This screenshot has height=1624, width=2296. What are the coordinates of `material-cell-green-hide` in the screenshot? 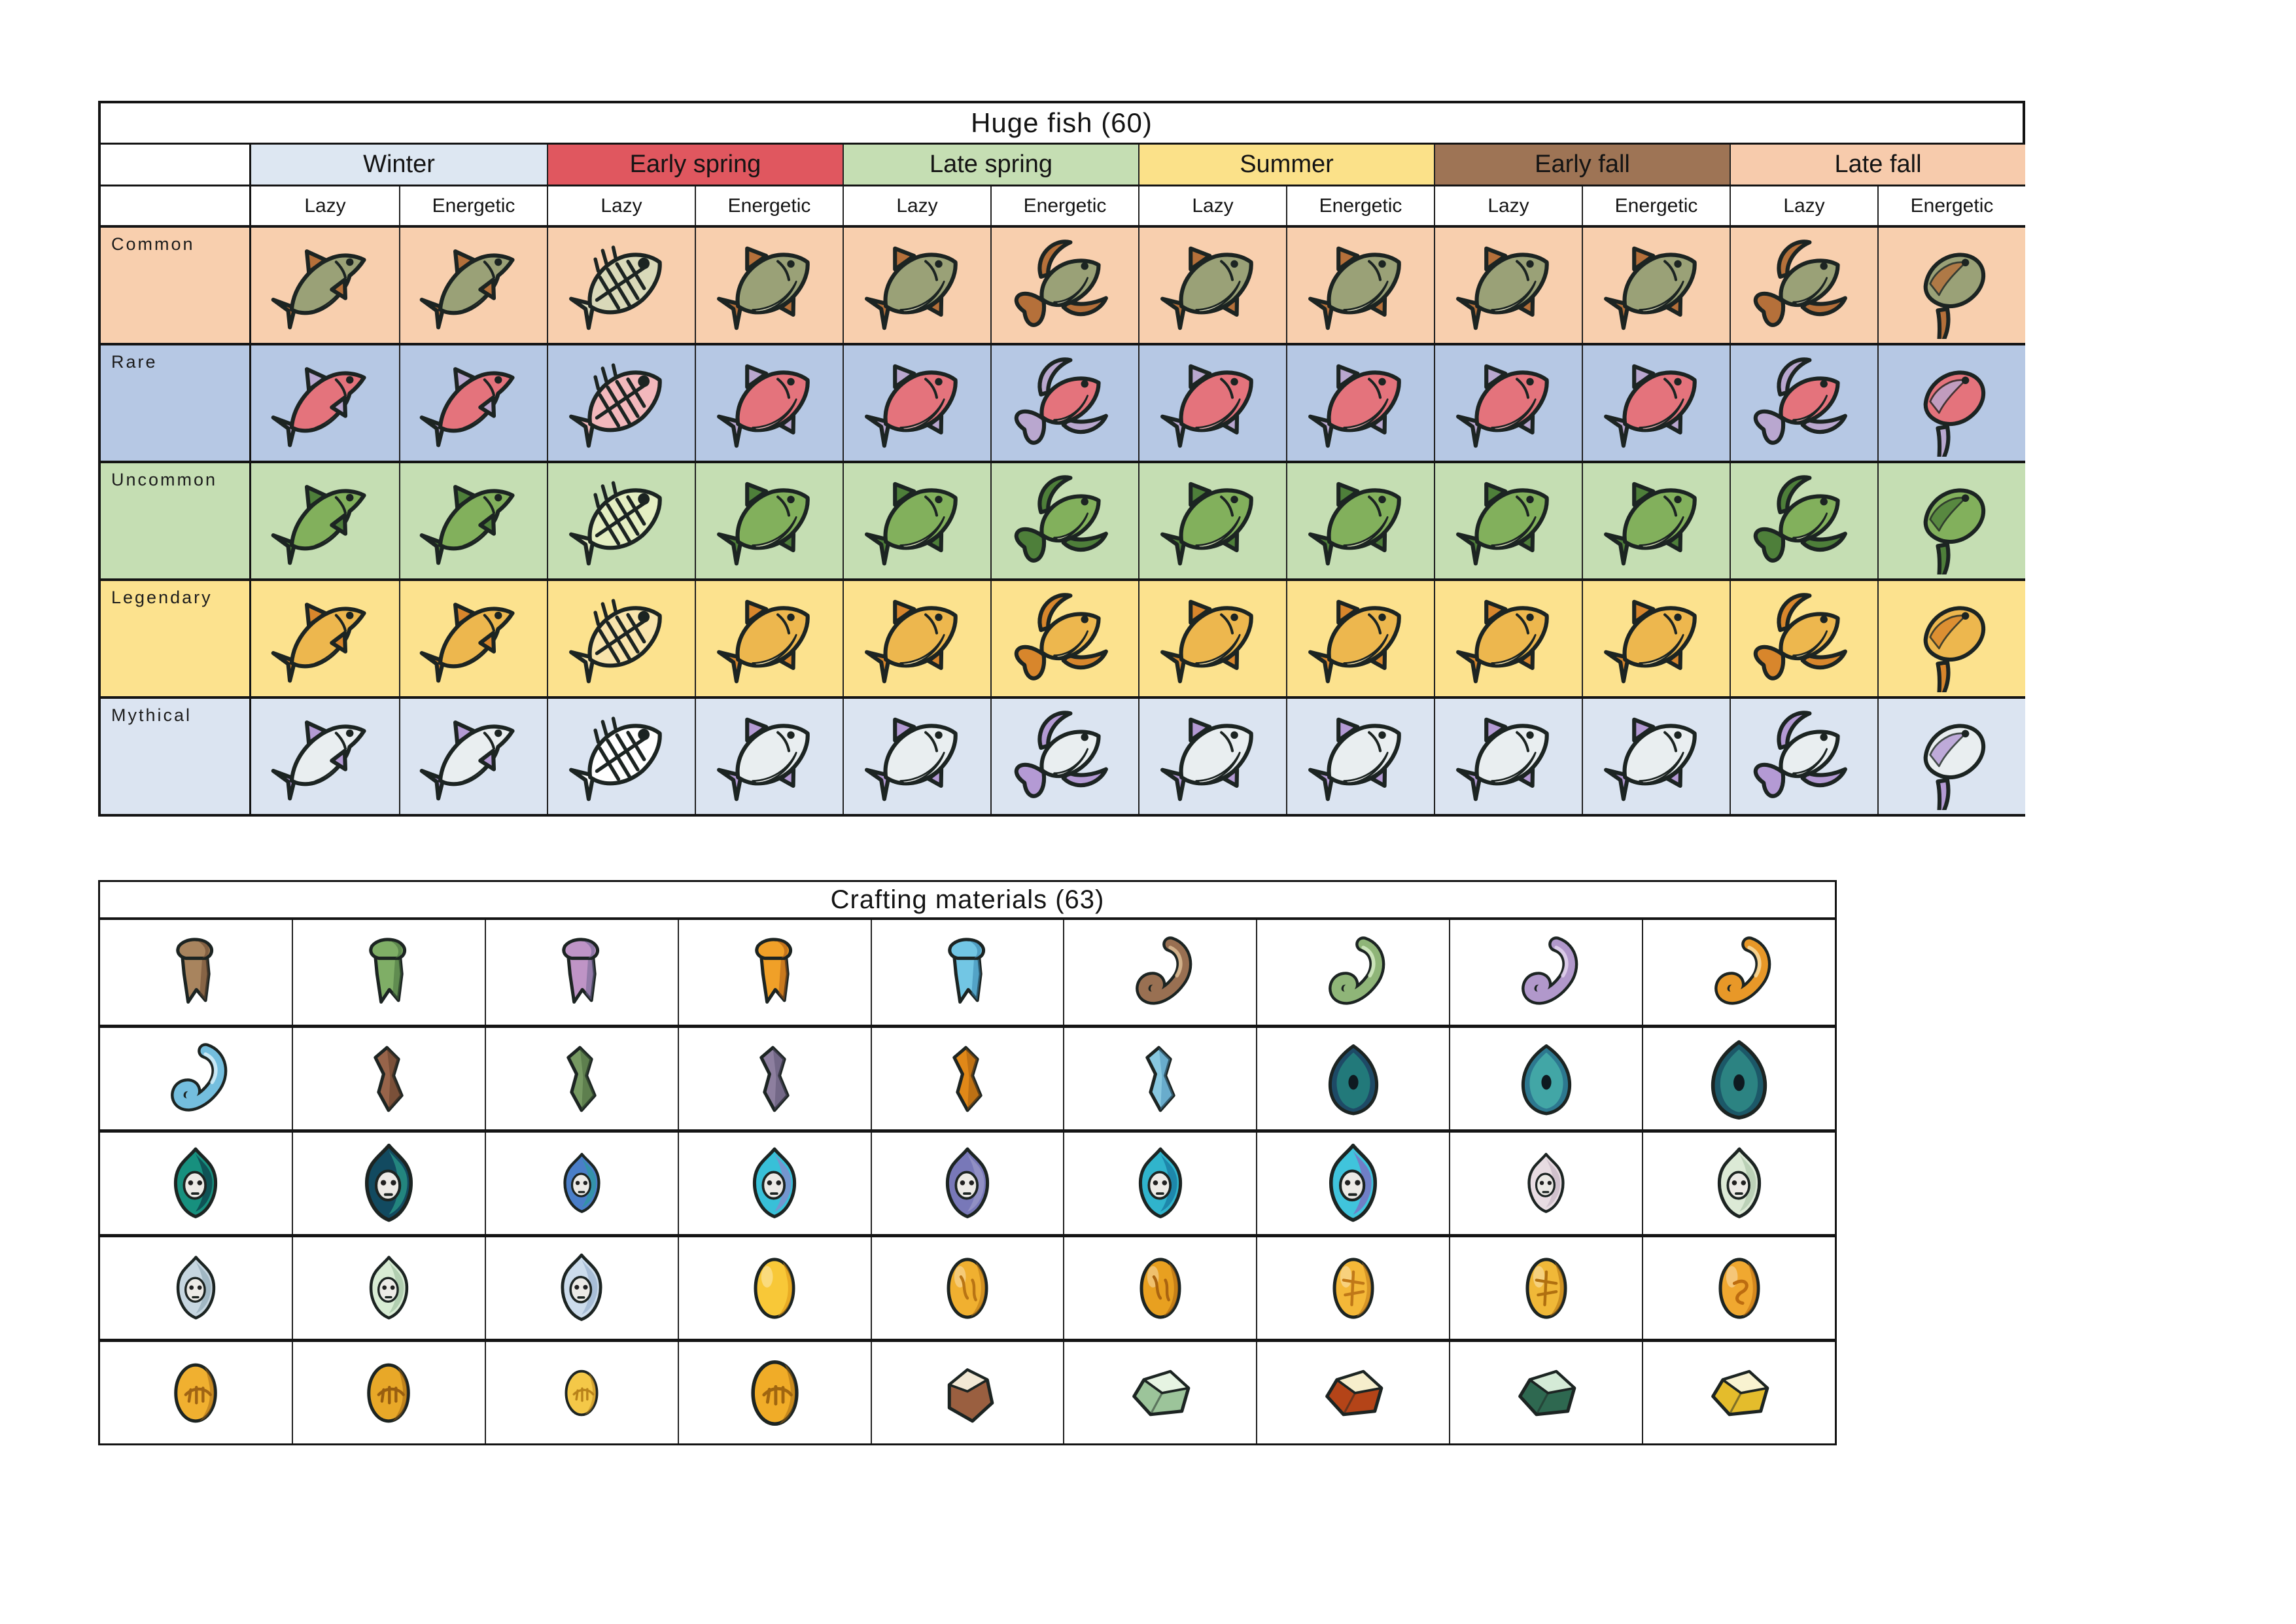 It's located at (581, 1078).